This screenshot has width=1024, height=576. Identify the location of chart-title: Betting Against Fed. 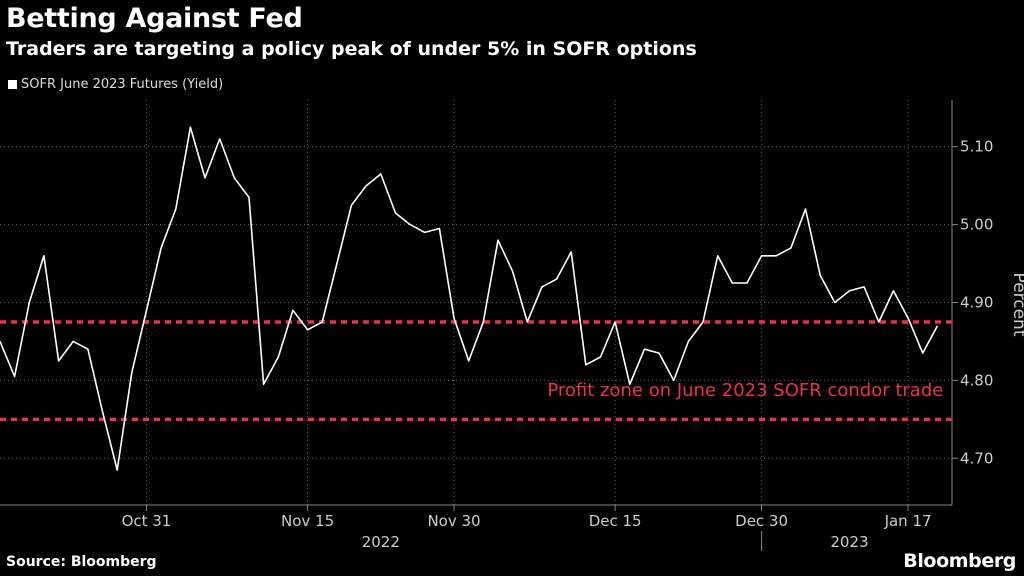
(154, 18).